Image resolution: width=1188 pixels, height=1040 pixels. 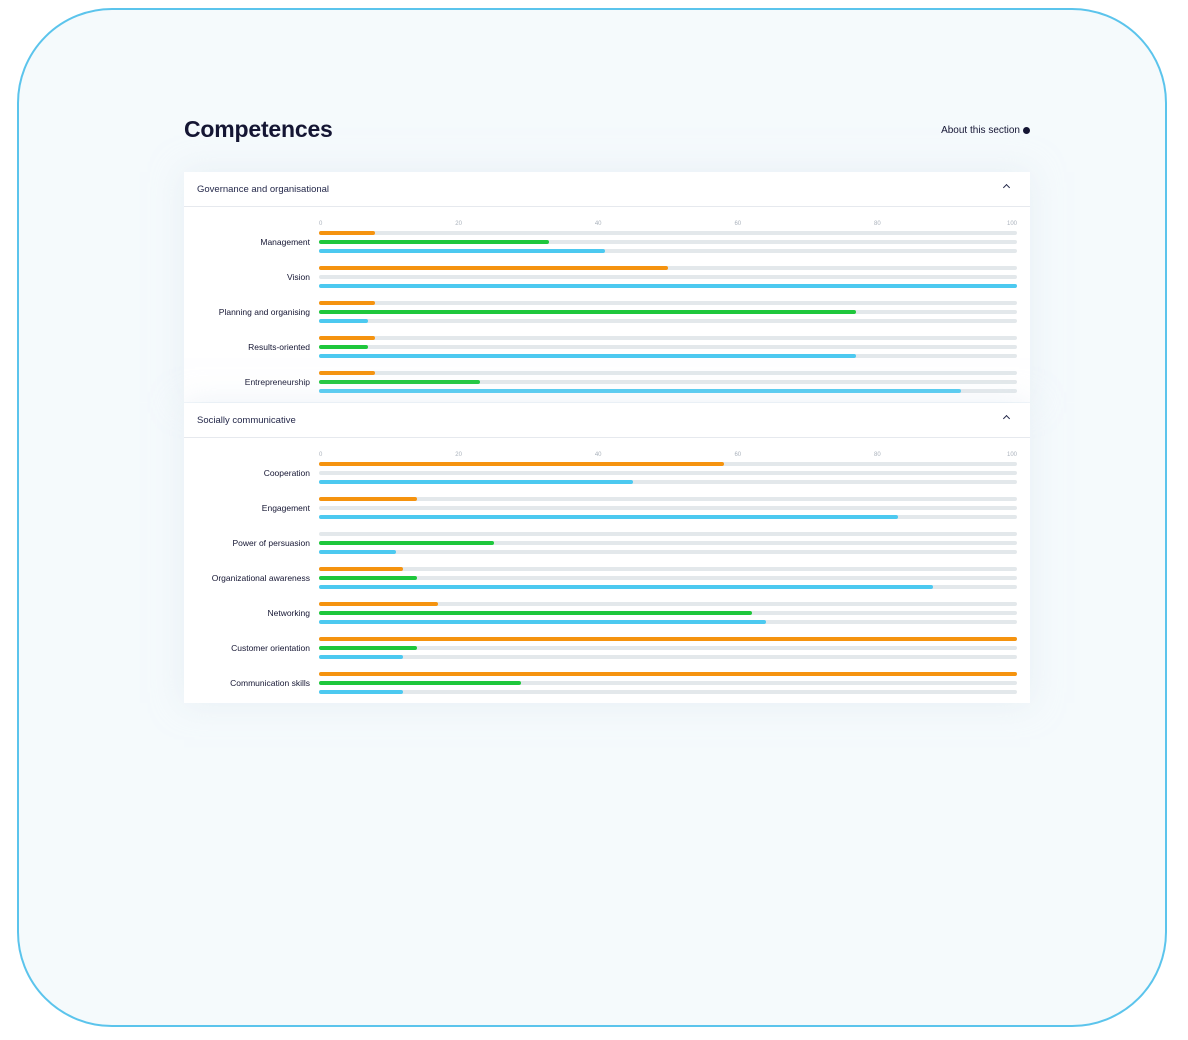 I want to click on competence-label: Customer orientation, so click(x=270, y=648).